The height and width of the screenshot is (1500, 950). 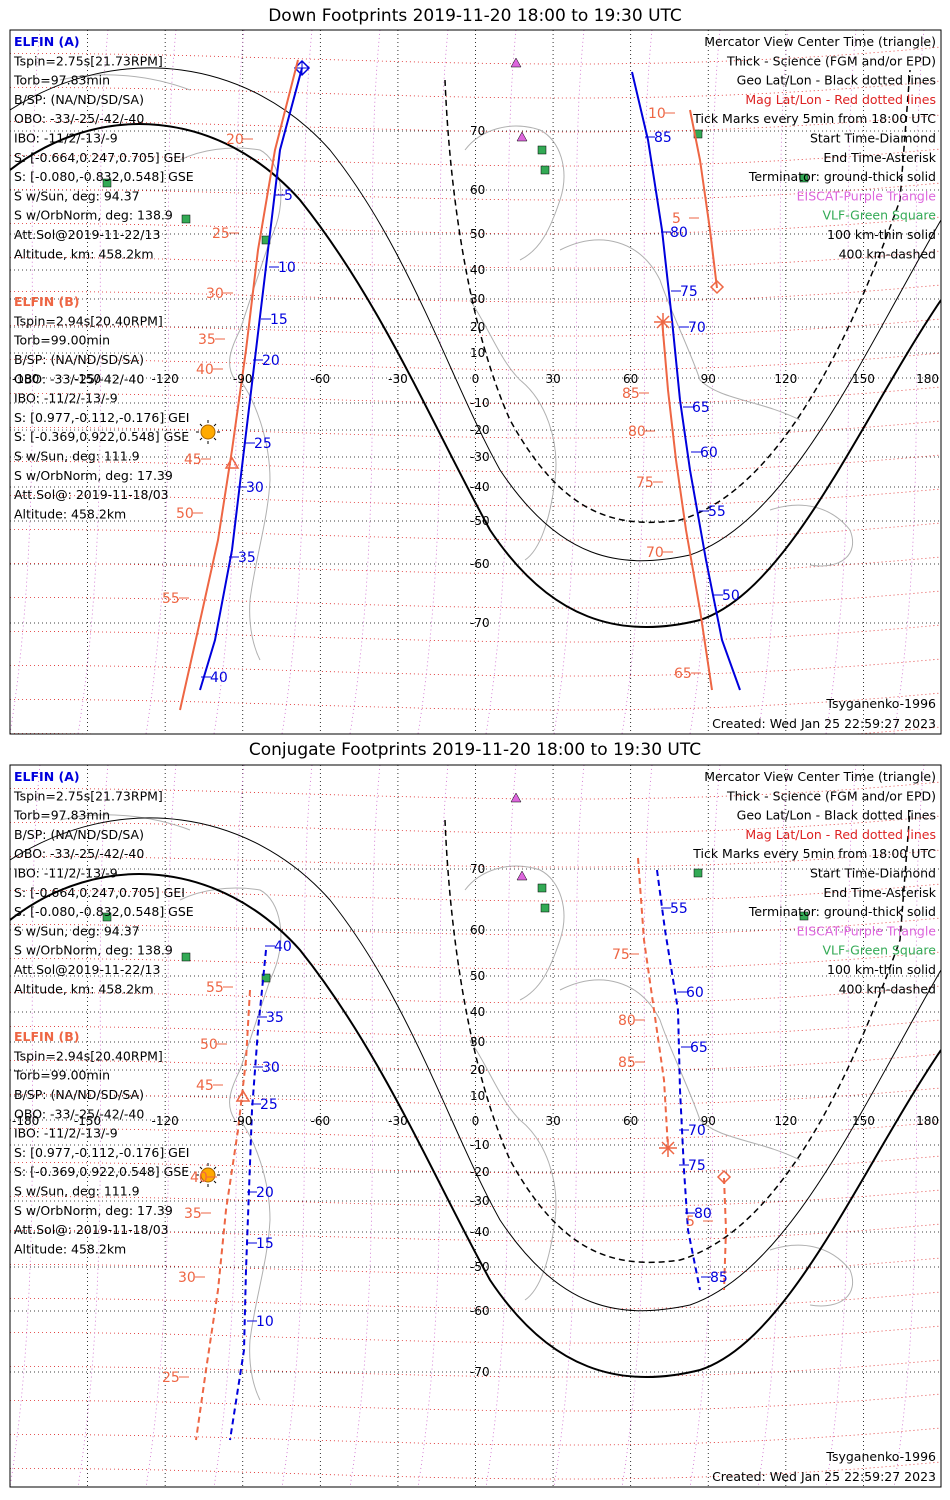 I want to click on legend-line: End Time-Asterisk, so click(x=879, y=892).